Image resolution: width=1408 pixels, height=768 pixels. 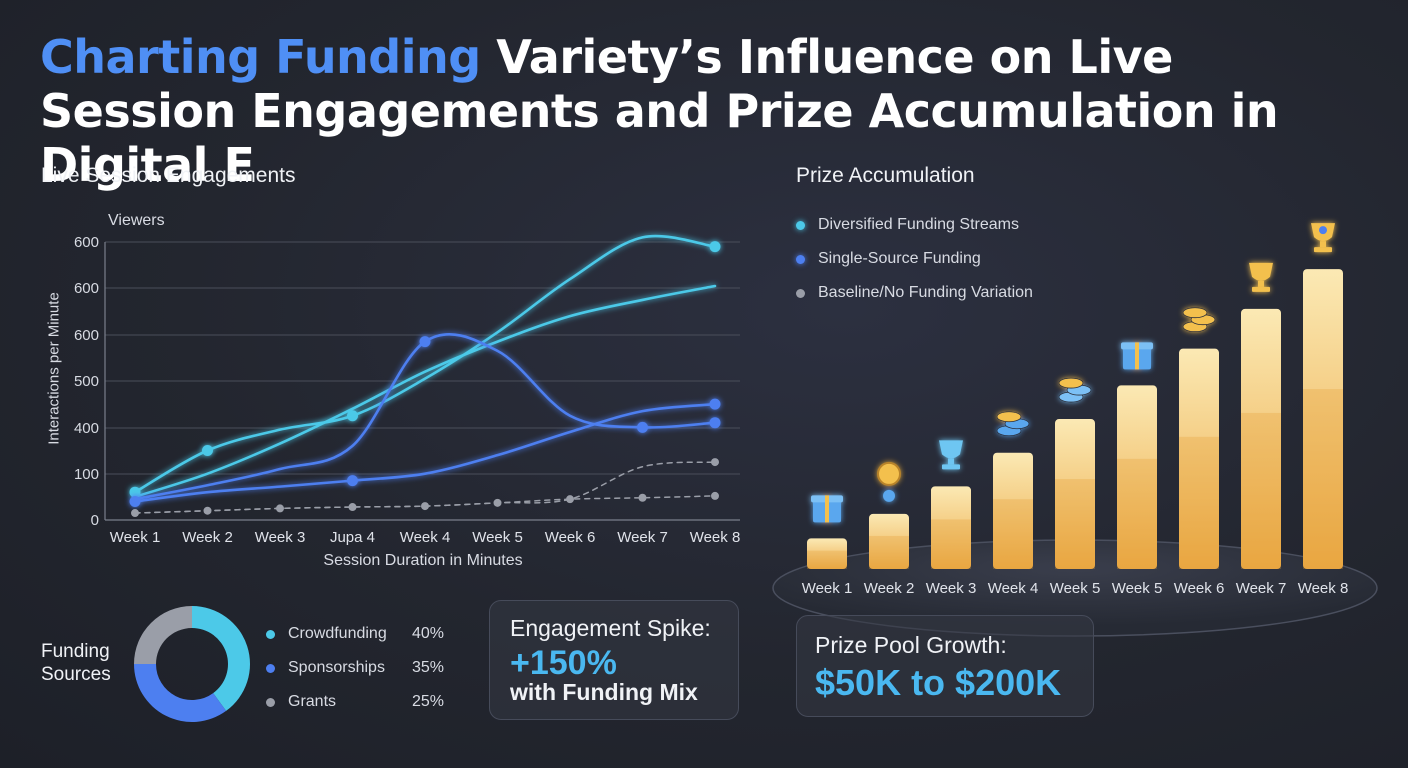 I want to click on legend-label-diversified: Diversified Funding Streams, so click(x=918, y=224).